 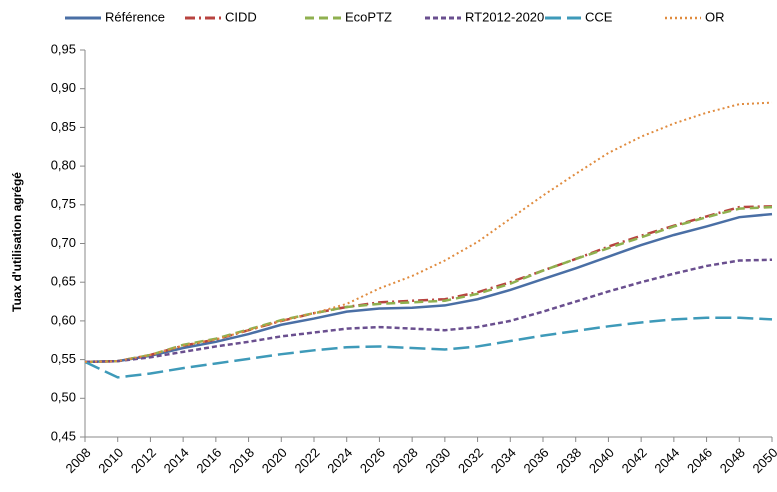 I want to click on x-tick-label: 2016, so click(x=208, y=460).